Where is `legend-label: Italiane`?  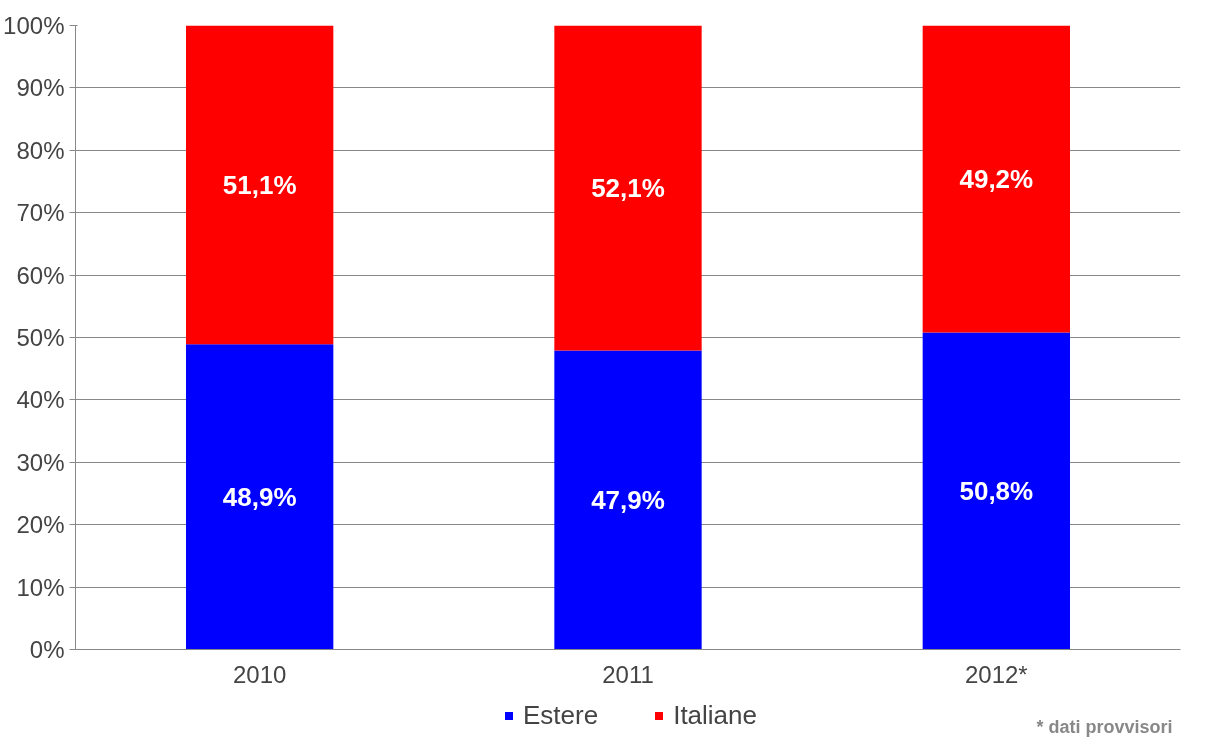
legend-label: Italiane is located at coordinates (715, 715).